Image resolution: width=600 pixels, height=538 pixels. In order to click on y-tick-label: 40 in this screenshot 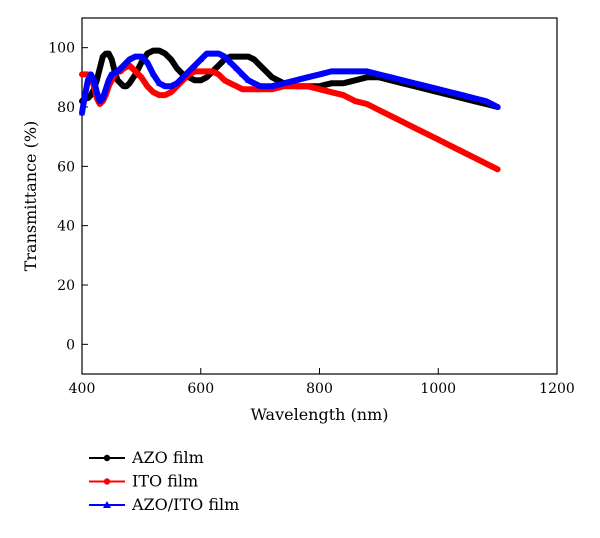, I will do `click(66, 227)`.